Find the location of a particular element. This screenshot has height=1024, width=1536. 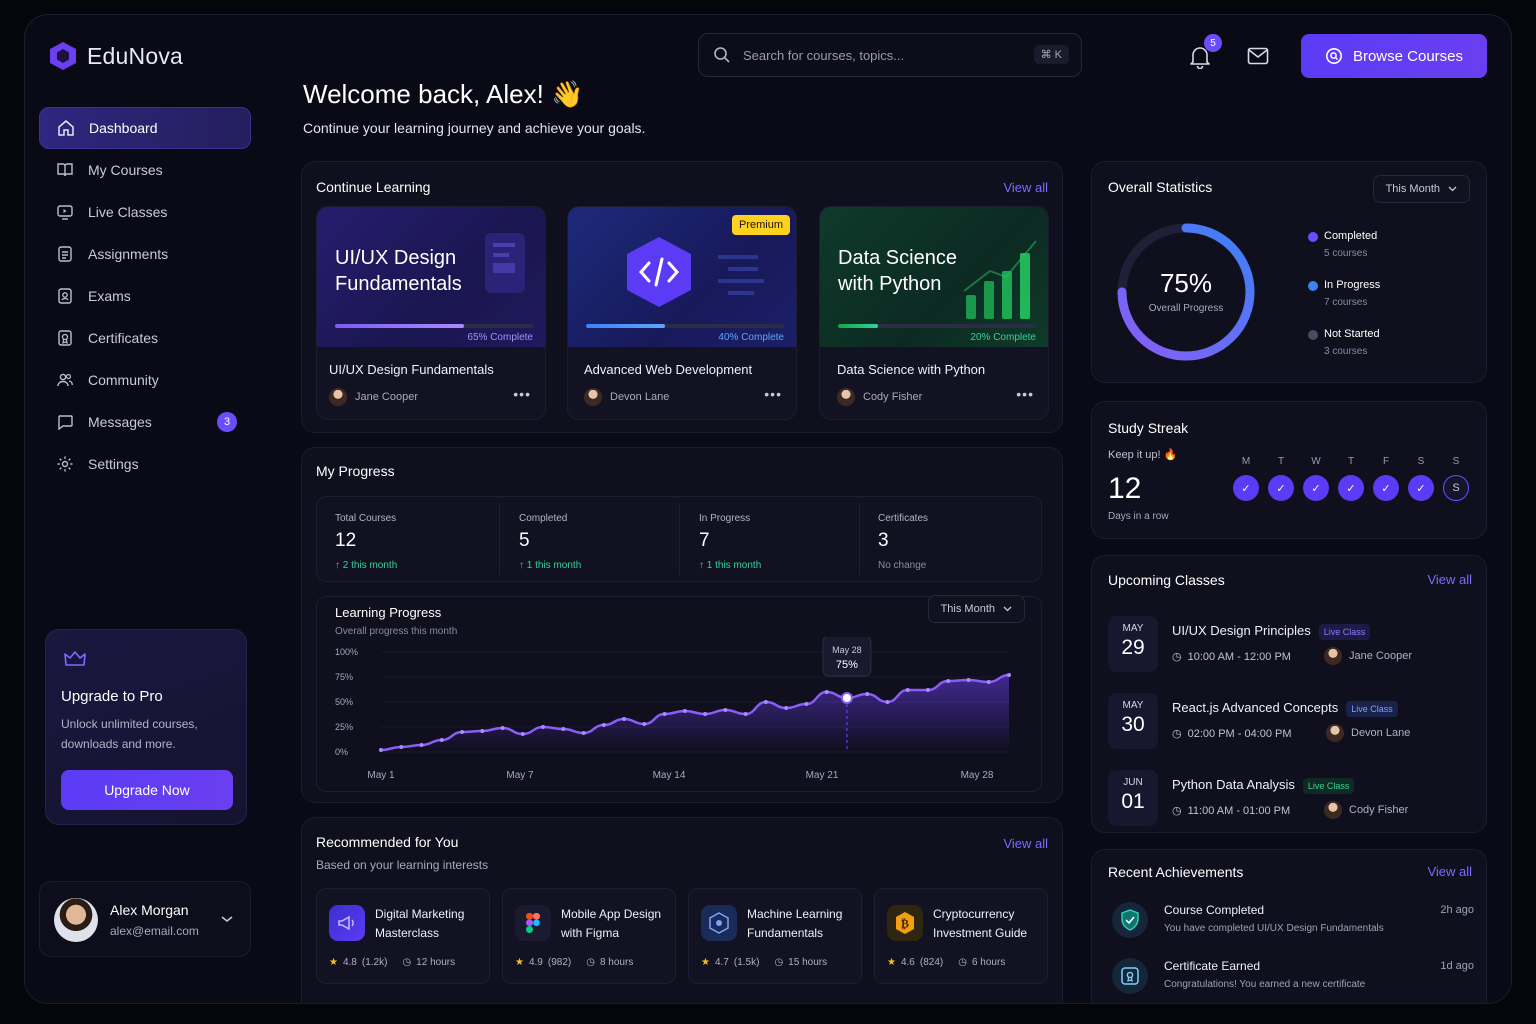

course-thumbnail: Premium 40% Complete is located at coordinates (682, 277).